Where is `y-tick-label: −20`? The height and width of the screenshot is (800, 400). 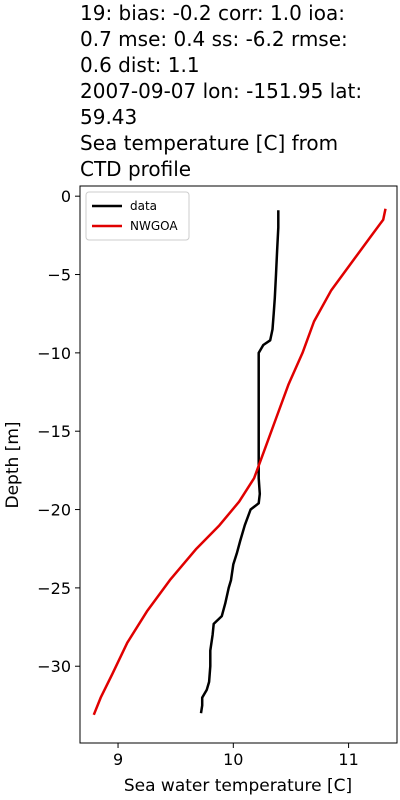
y-tick-label: −20 is located at coordinates (54, 510).